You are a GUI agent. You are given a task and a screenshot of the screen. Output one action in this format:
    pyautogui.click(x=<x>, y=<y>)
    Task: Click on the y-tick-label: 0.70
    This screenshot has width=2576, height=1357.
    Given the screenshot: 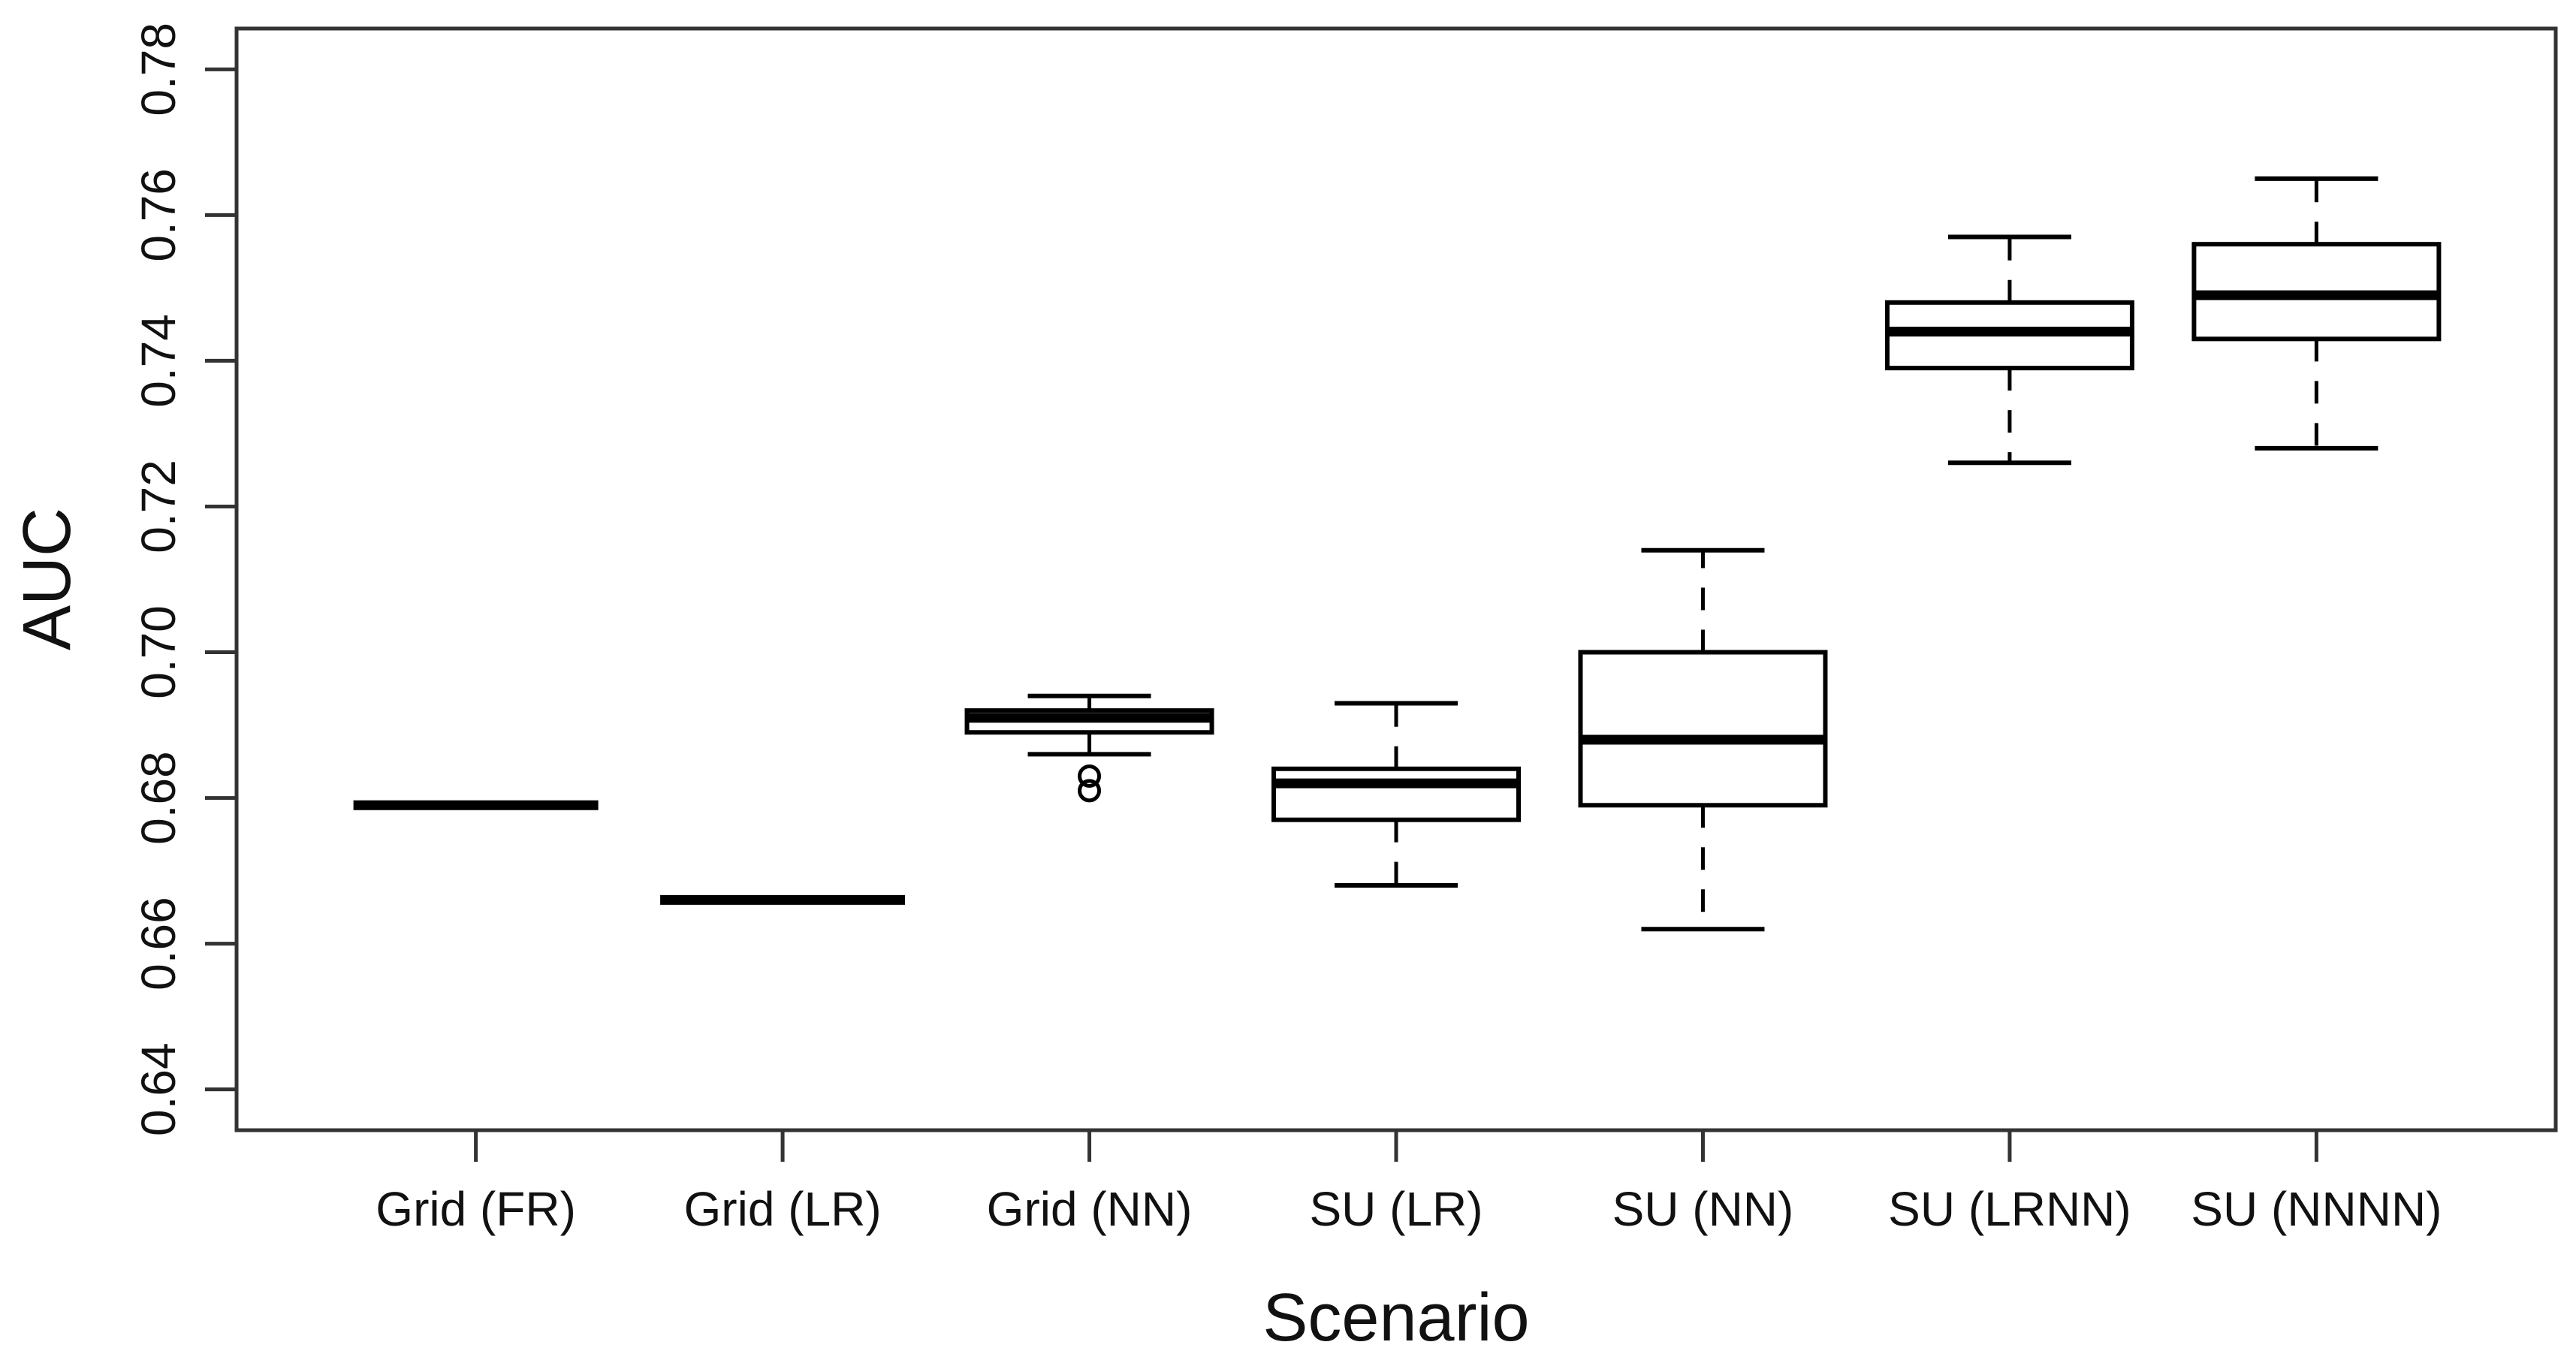 What is the action you would take?
    pyautogui.click(x=158, y=652)
    